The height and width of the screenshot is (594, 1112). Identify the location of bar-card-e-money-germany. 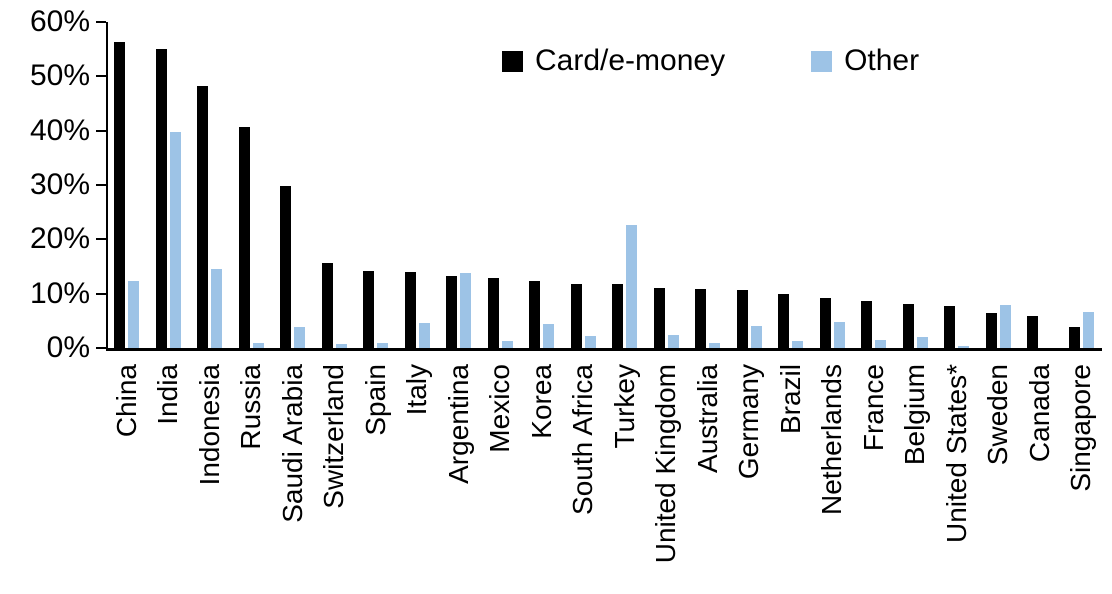
(742, 319).